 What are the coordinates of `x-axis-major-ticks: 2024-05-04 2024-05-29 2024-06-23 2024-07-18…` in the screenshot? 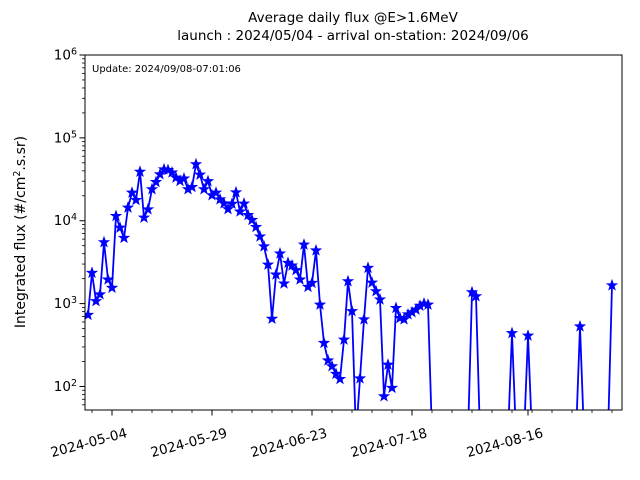 It's located at (297, 435).